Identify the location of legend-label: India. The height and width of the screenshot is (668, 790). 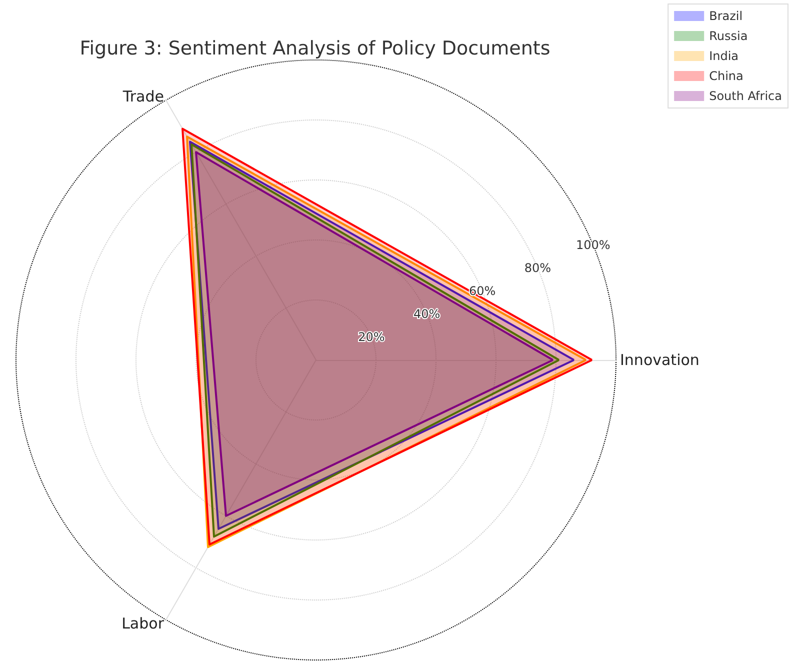
(724, 56).